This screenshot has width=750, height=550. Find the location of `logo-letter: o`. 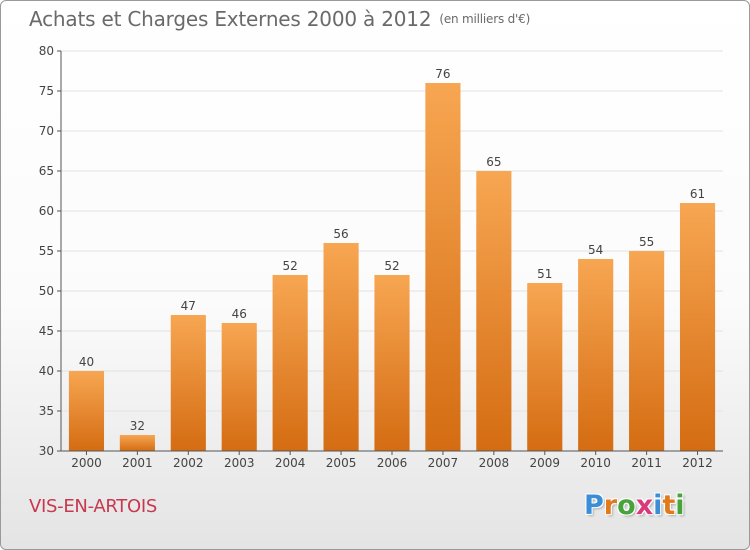

logo-letter: o is located at coordinates (626, 505).